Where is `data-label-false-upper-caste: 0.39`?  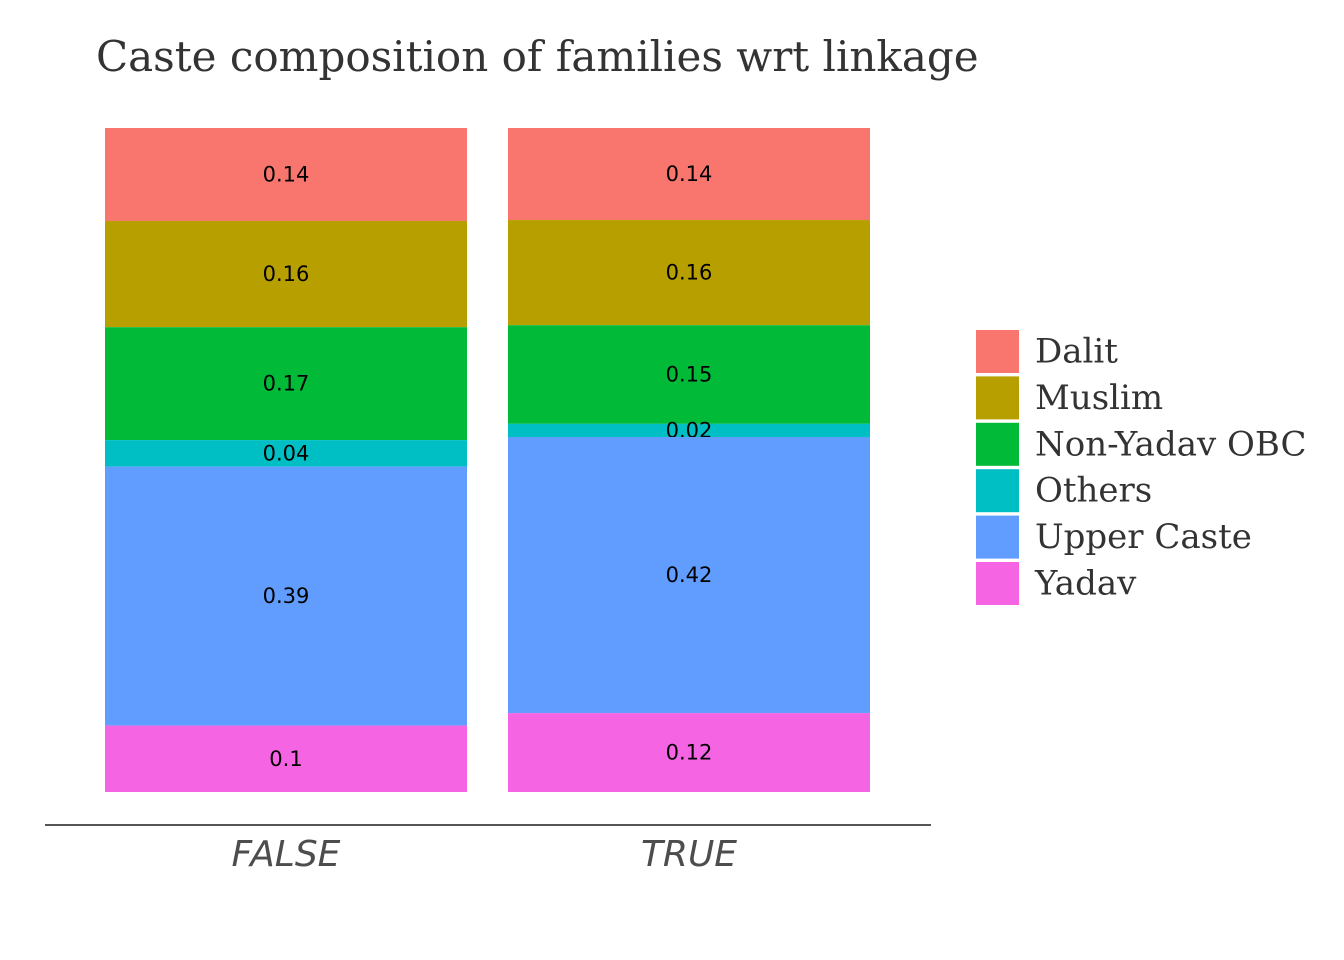 data-label-false-upper-caste: 0.39 is located at coordinates (286, 596).